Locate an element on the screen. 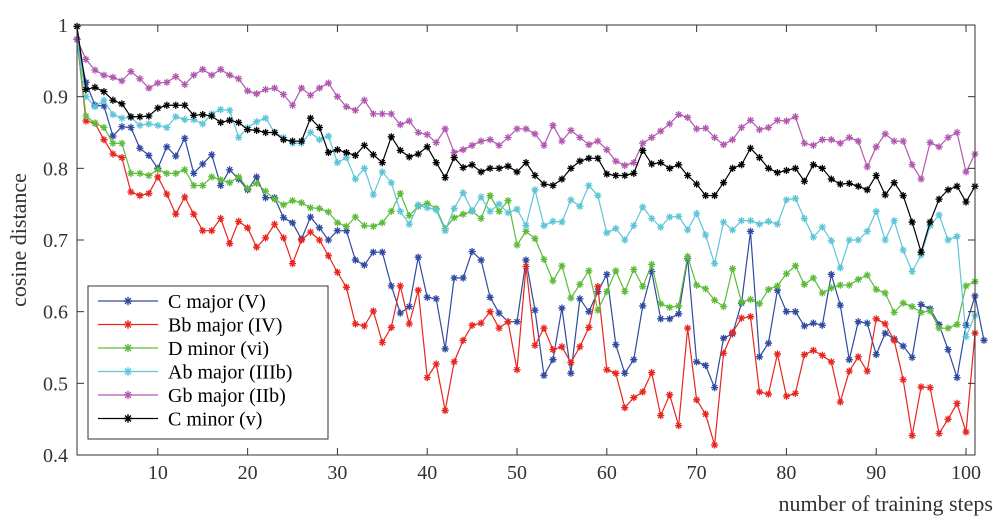 This screenshot has width=993, height=520. legend-box is located at coordinates (208, 362).